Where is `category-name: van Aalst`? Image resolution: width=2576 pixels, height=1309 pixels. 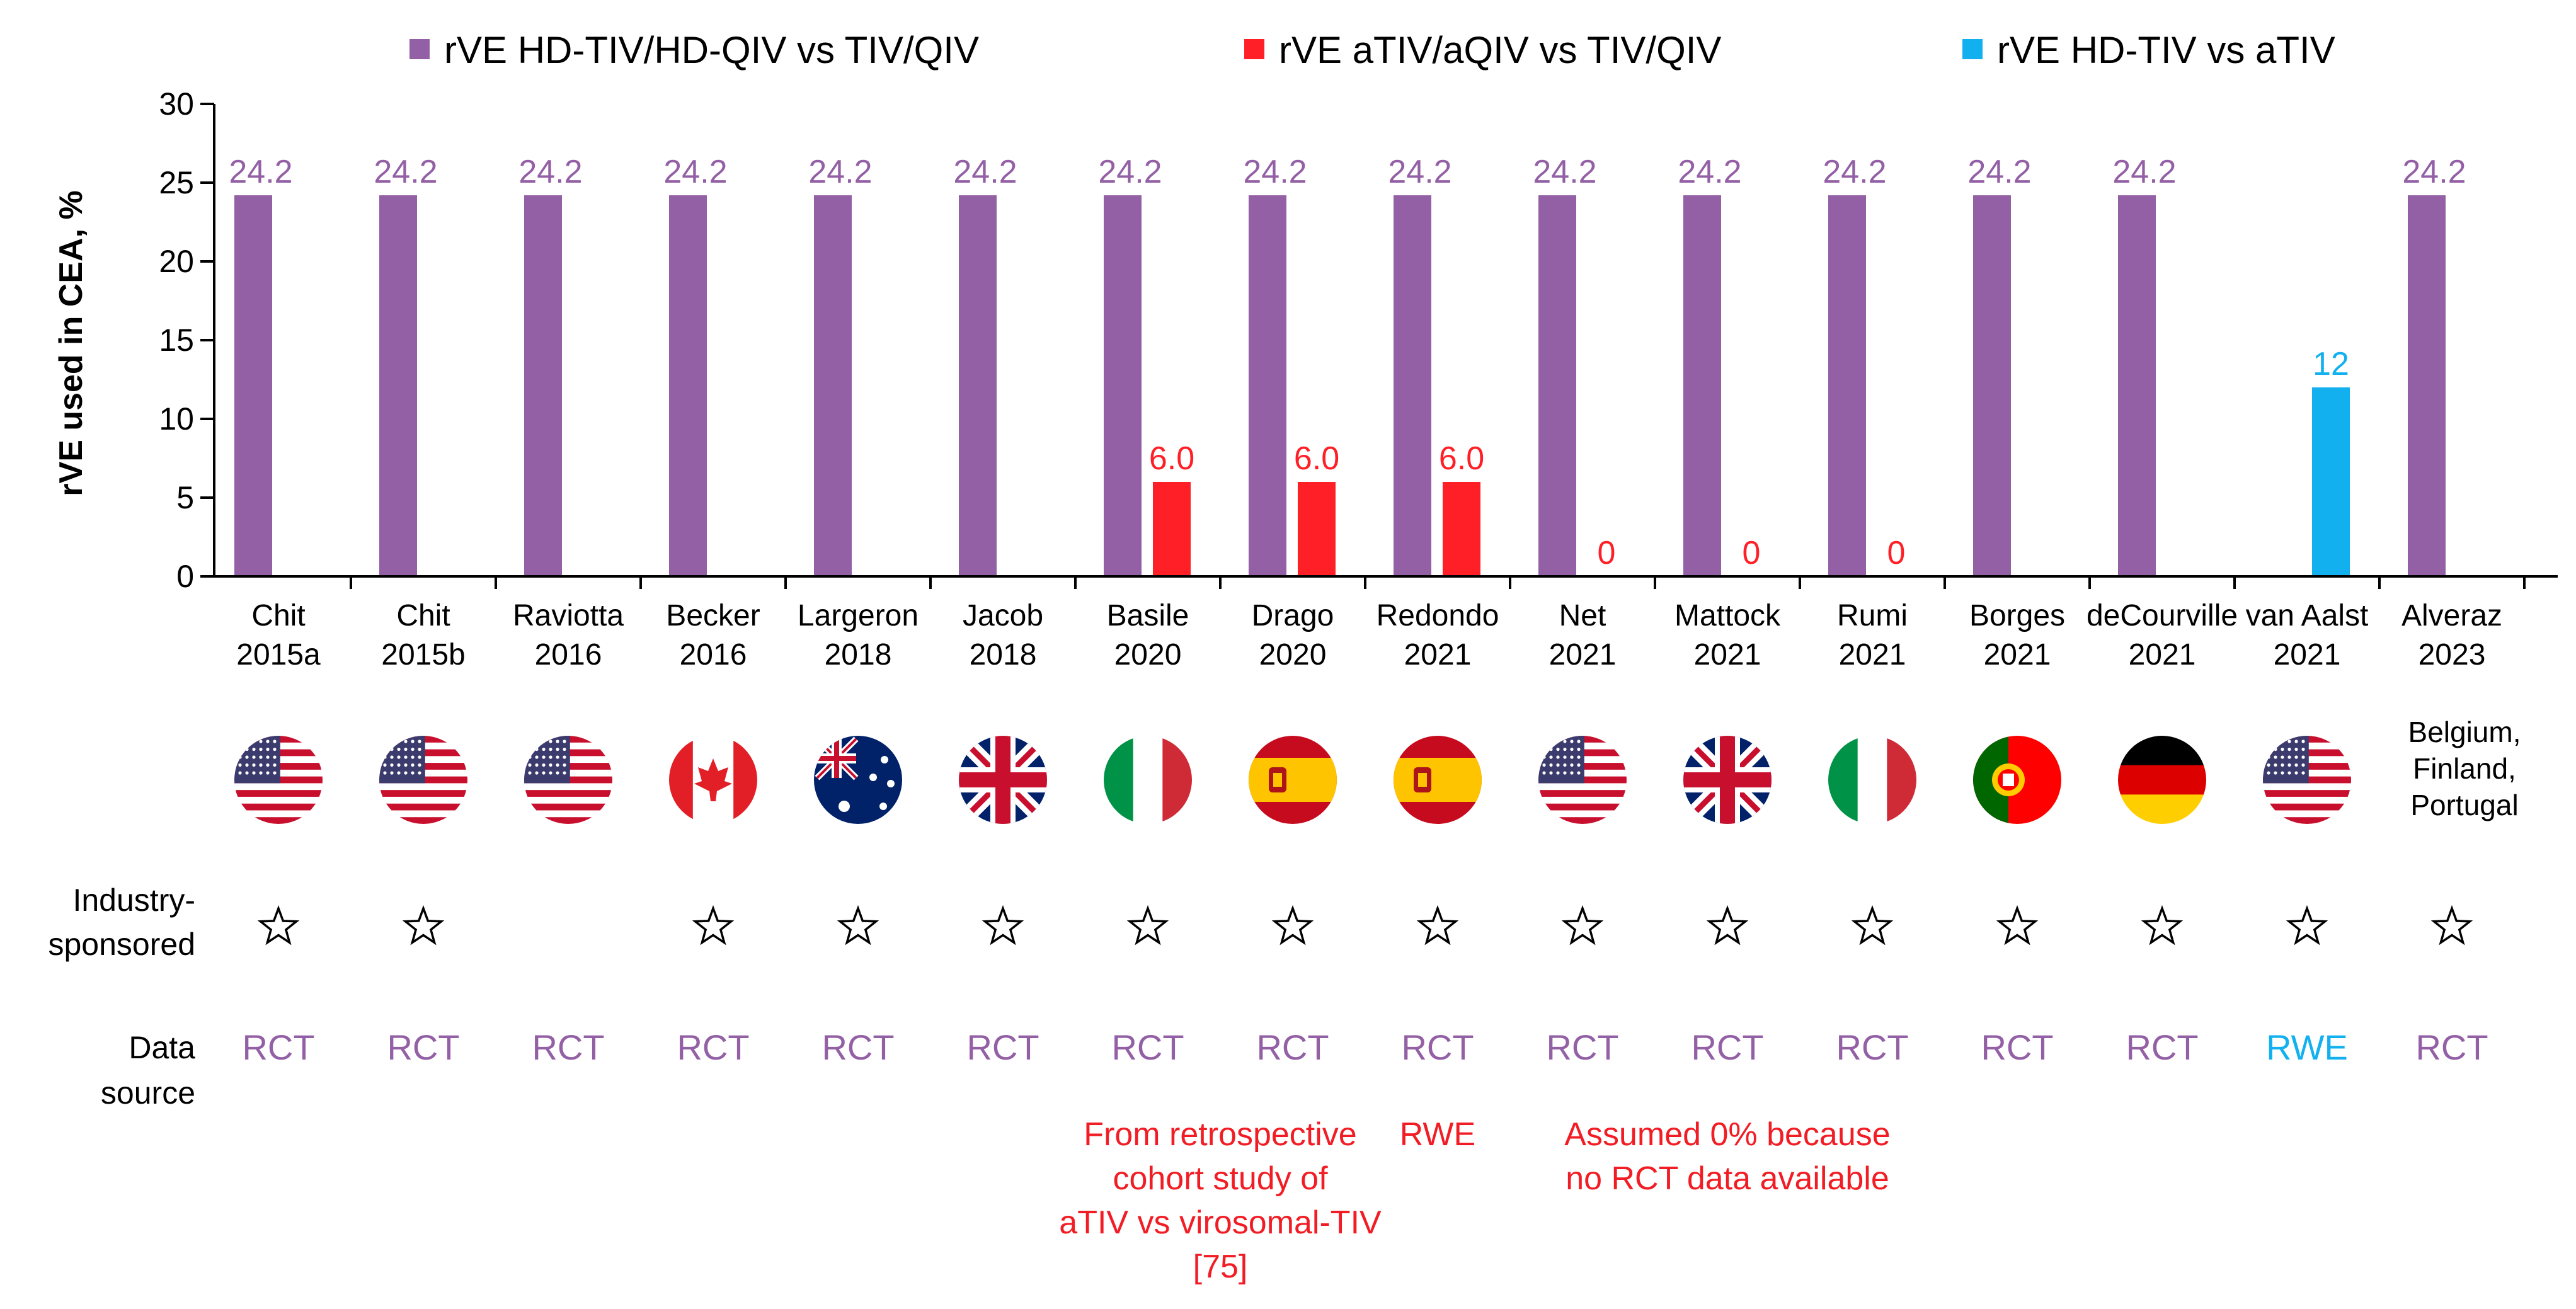 category-name: van Aalst is located at coordinates (2308, 615).